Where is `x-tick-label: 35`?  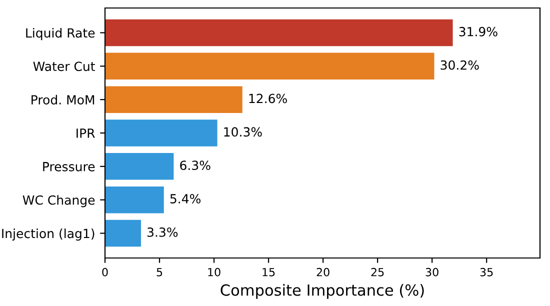
x-tick-label: 35 is located at coordinates (486, 272).